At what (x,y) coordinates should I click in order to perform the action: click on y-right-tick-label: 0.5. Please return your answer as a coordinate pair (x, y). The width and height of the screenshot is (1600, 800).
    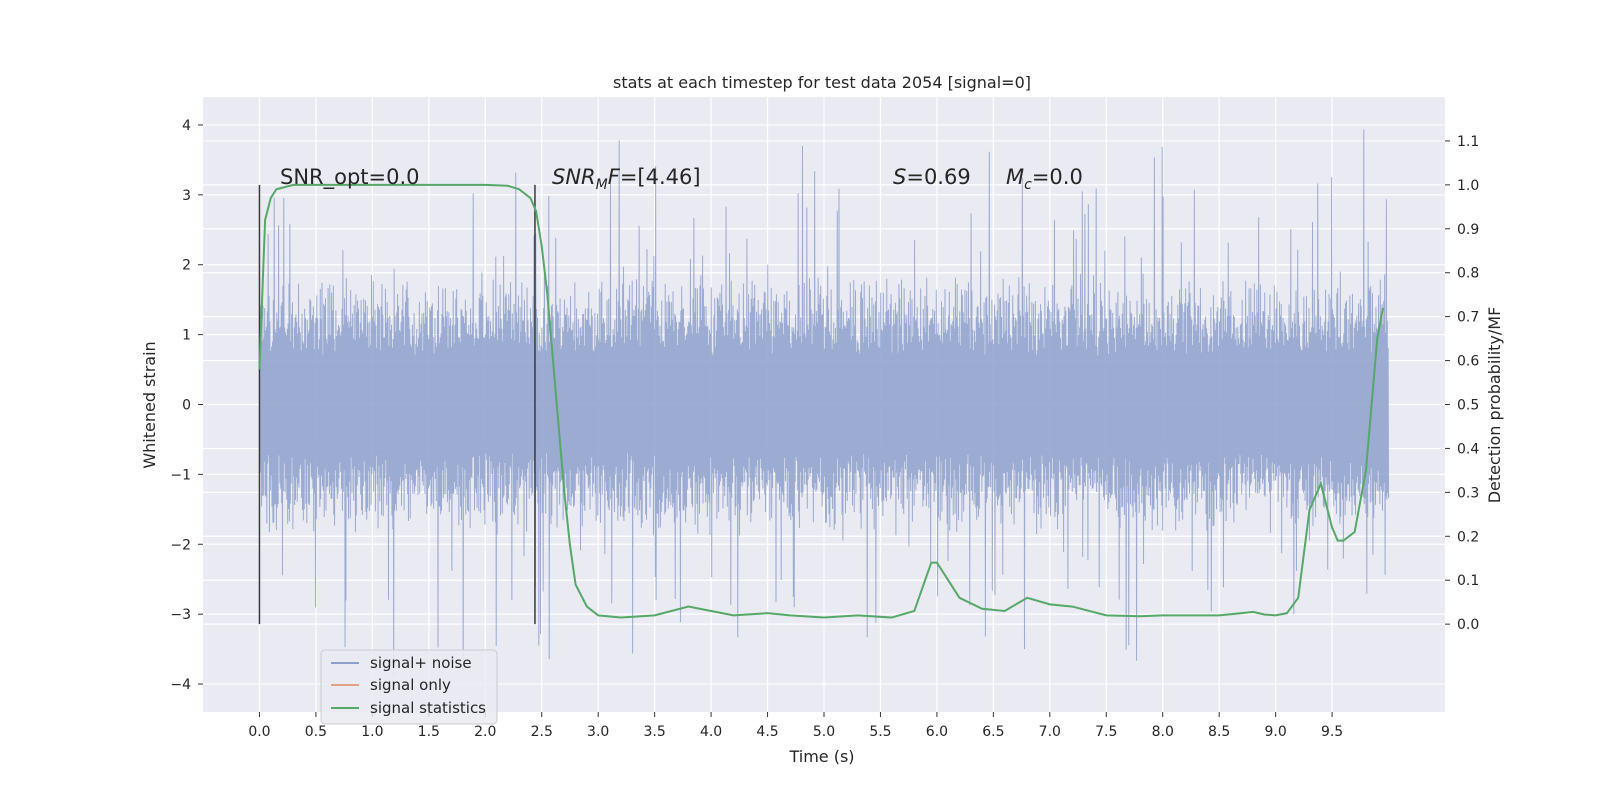
    Looking at the image, I should click on (1468, 406).